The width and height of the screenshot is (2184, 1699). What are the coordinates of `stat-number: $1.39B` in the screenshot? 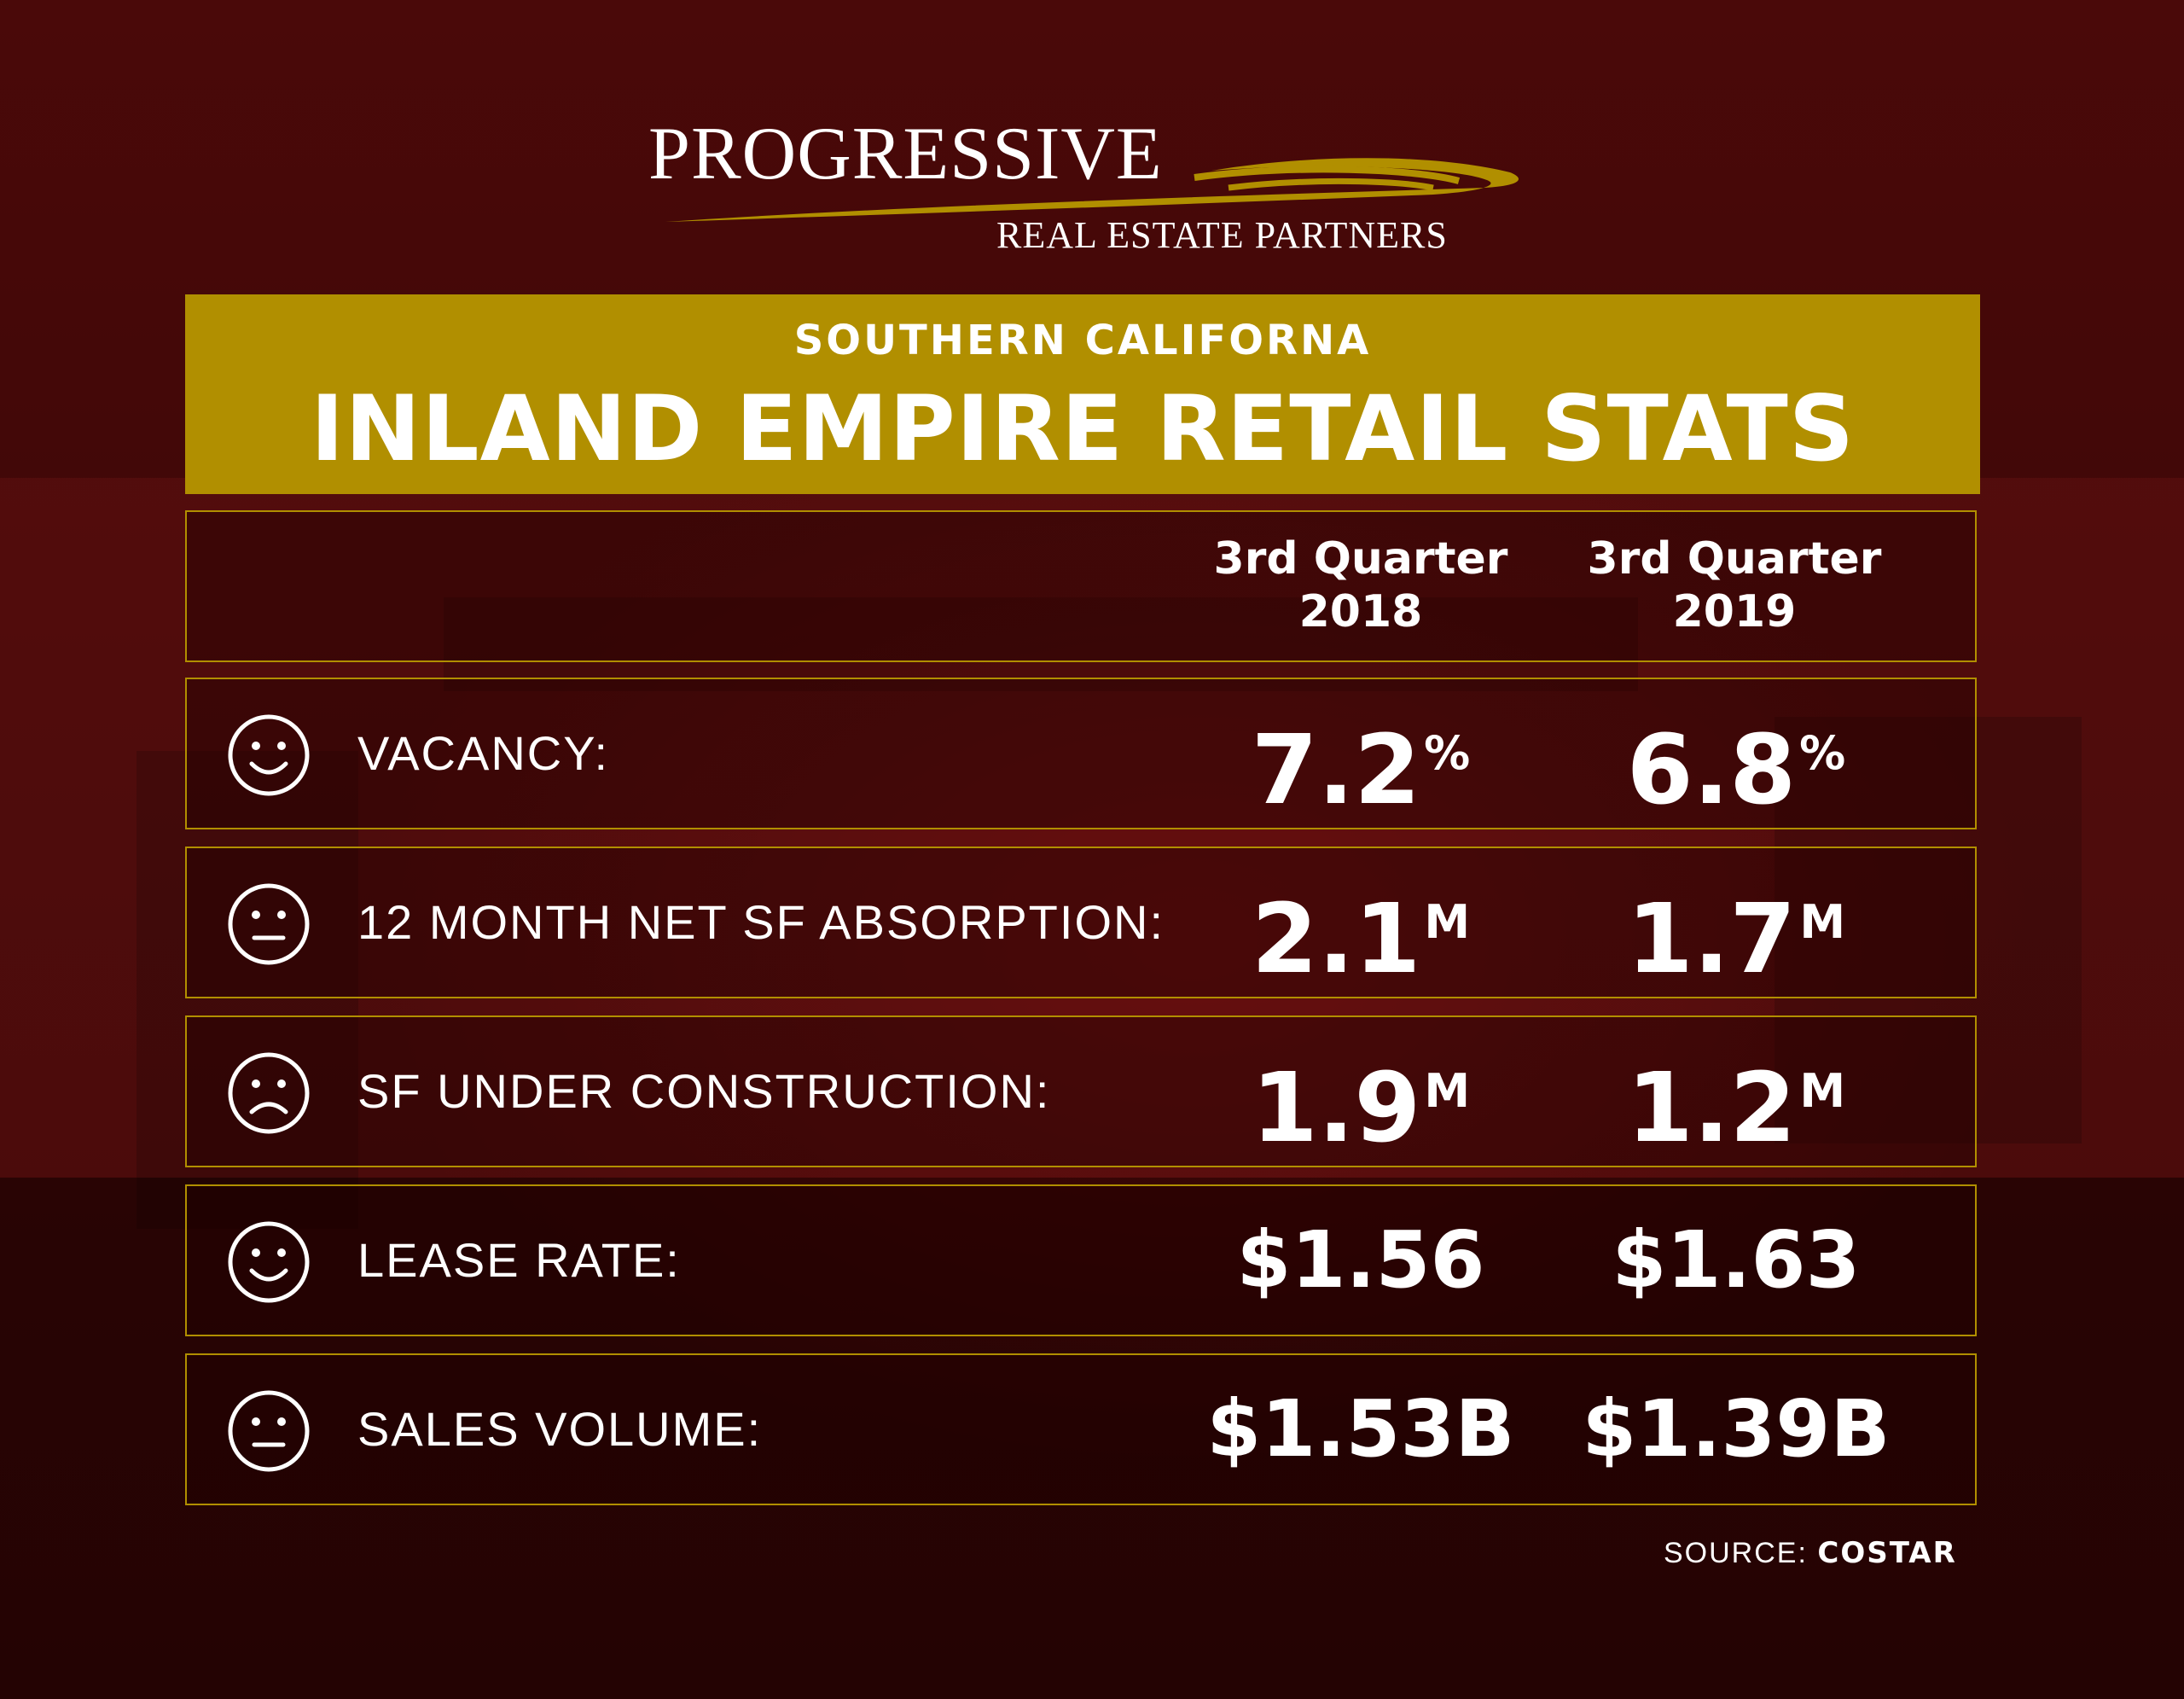 It's located at (1737, 1429).